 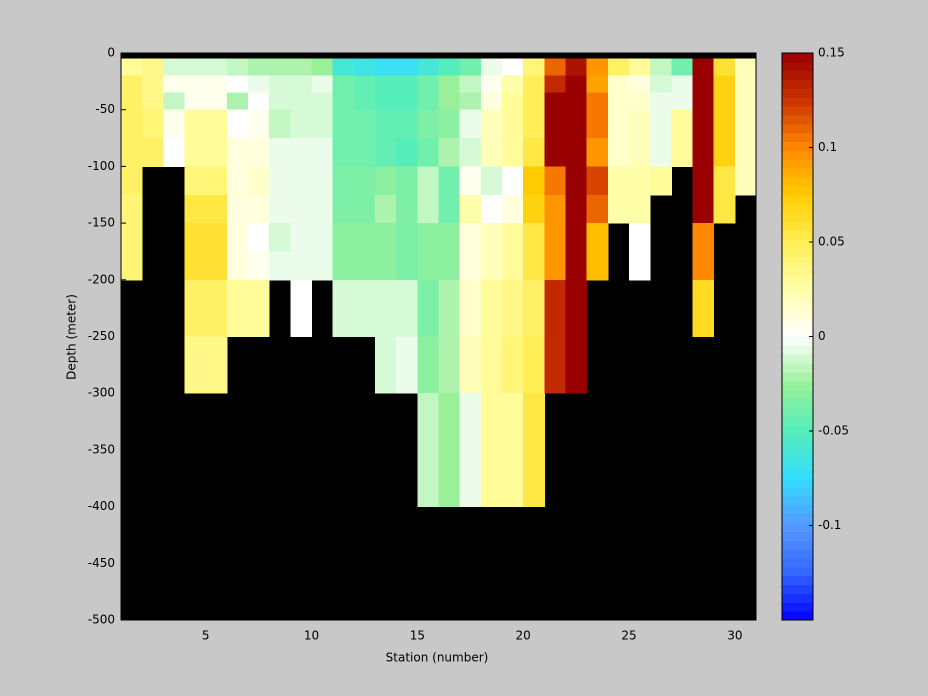 What do you see at coordinates (523, 636) in the screenshot?
I see `x-tick-label: 20` at bounding box center [523, 636].